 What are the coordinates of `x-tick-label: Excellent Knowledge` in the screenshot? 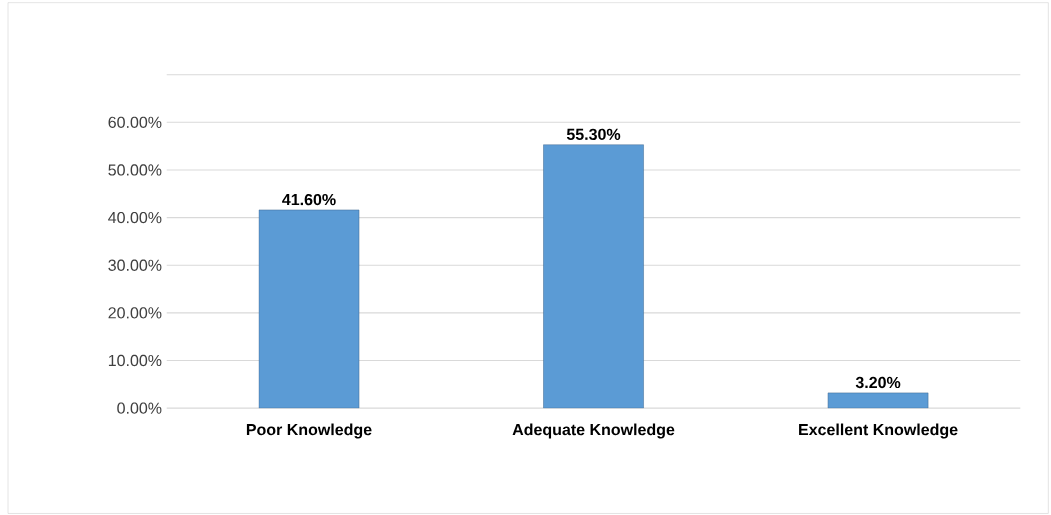 It's located at (878, 431).